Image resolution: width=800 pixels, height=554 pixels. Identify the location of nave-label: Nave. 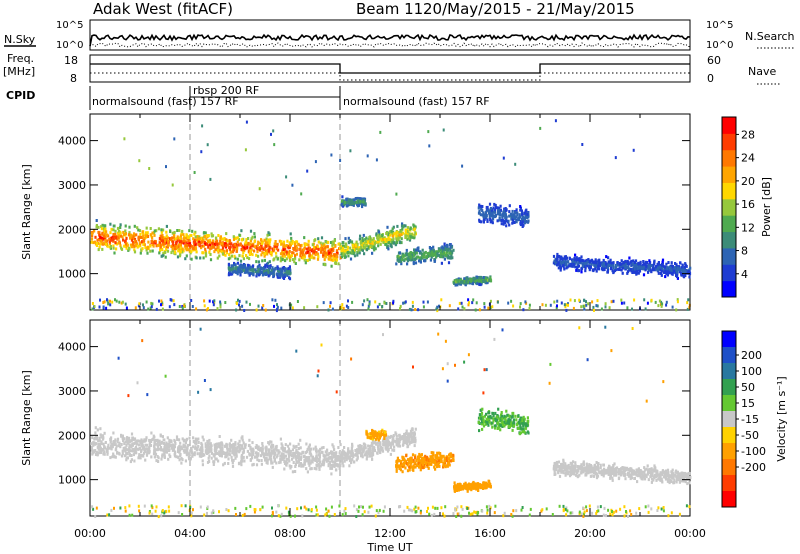
(762, 71).